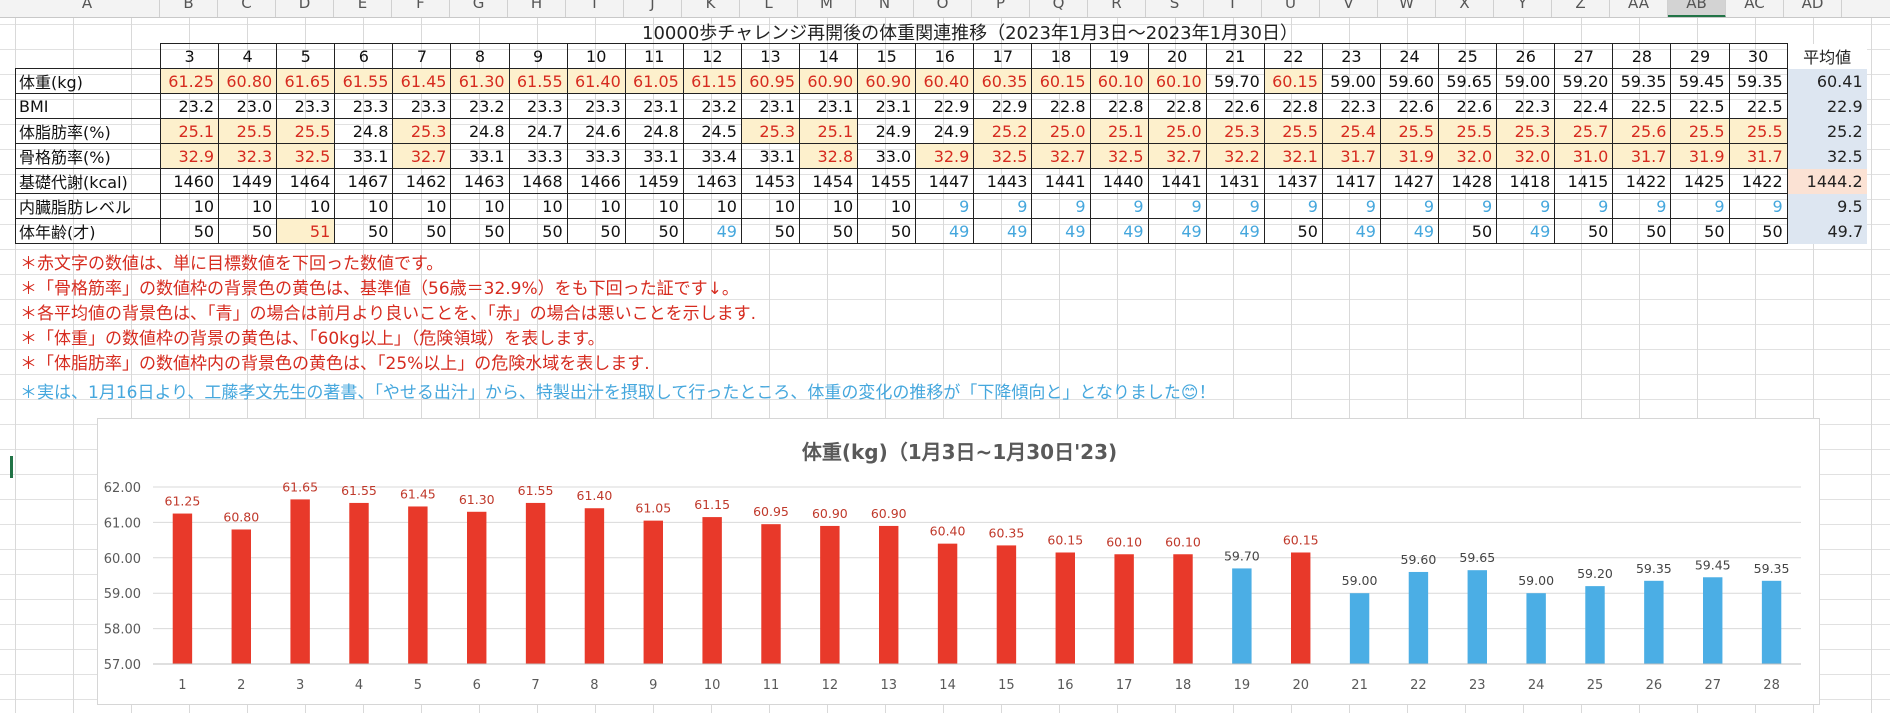 This screenshot has height=713, width=1890. Describe the element at coordinates (363, 8) in the screenshot. I see `column-header-e: E` at that location.